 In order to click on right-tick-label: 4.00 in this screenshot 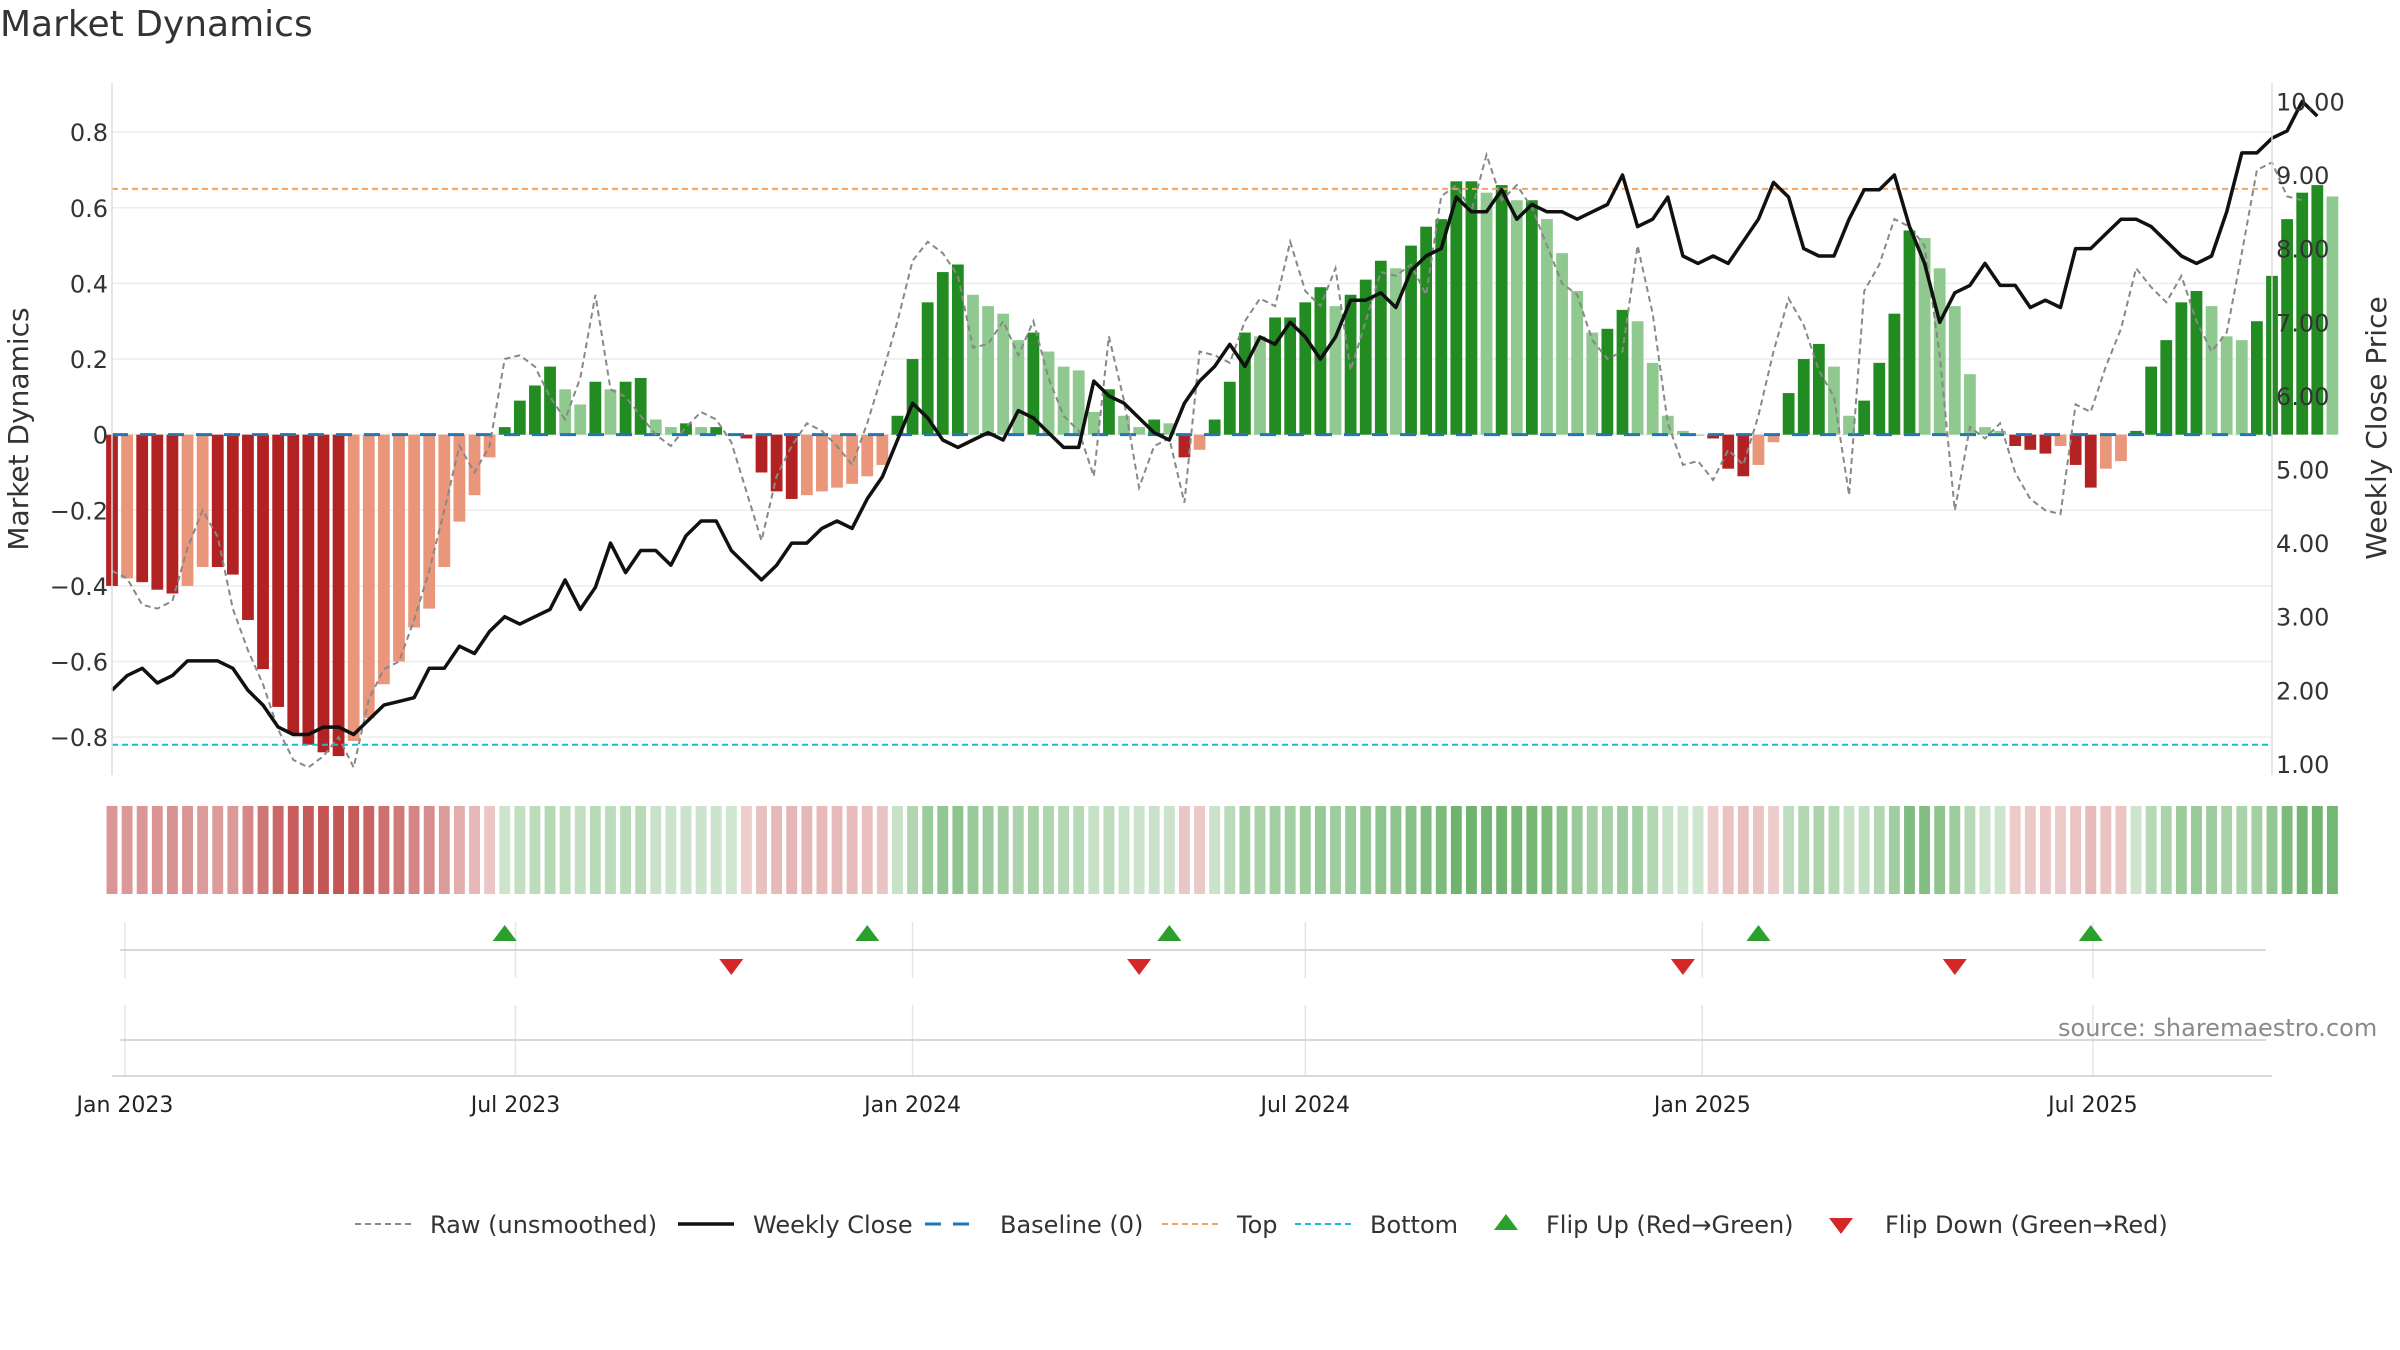, I will do `click(2302, 544)`.